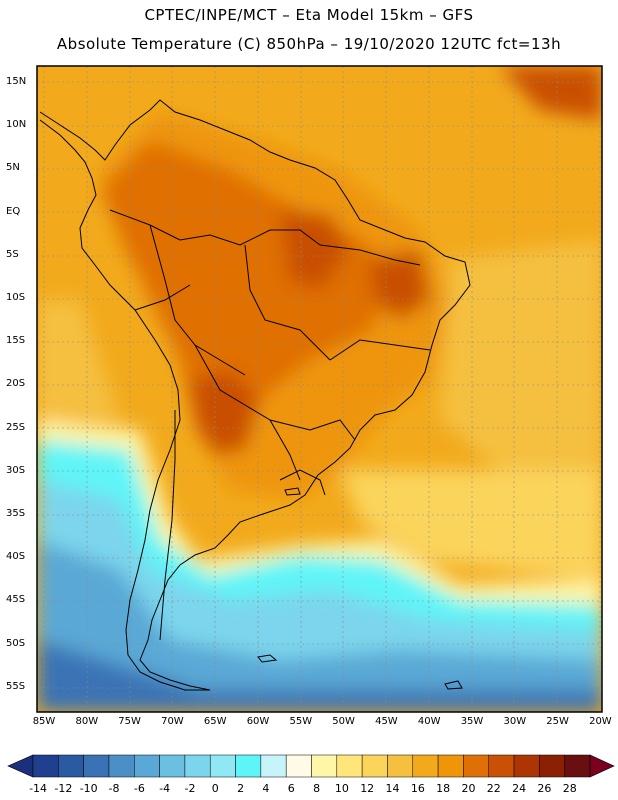  What do you see at coordinates (317, 788) in the screenshot?
I see `colorbar-tick-label: 8` at bounding box center [317, 788].